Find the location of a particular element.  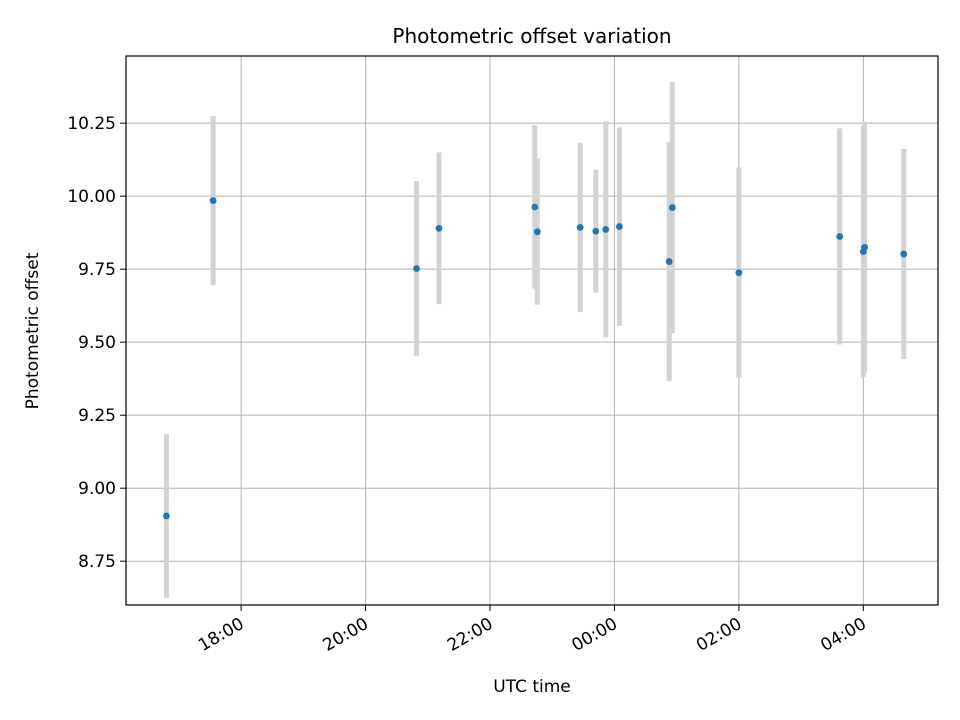

x-tick-label: 22:00 is located at coordinates (470, 635).